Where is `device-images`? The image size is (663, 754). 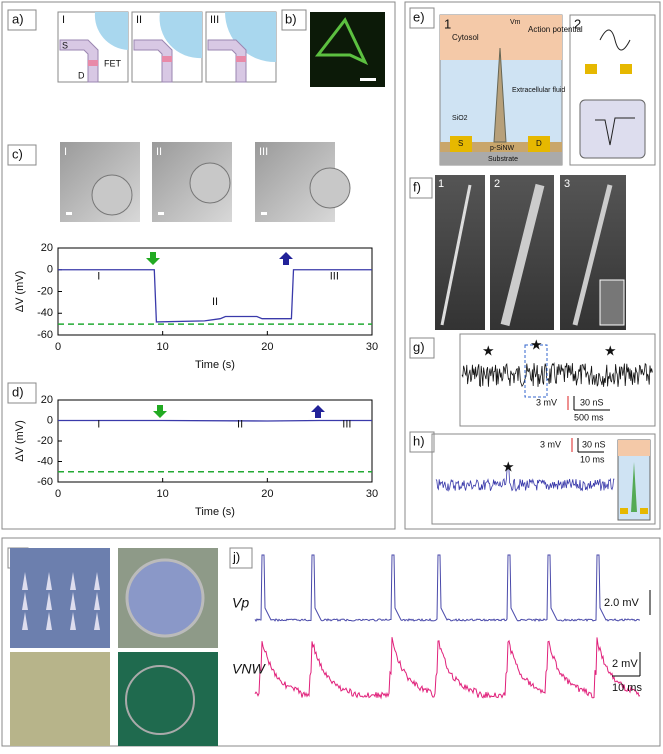
device-images is located at coordinates (114, 647).